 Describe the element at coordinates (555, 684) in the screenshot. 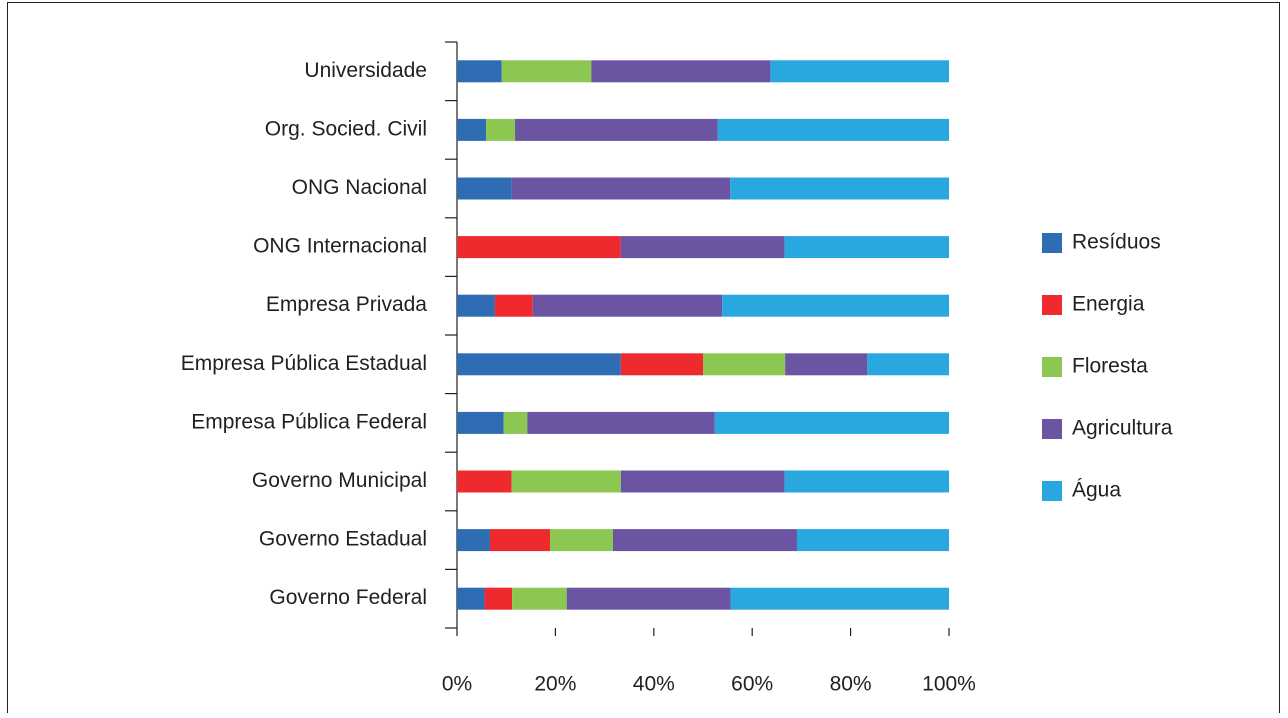

I see `x-tick-label: 20%` at that location.